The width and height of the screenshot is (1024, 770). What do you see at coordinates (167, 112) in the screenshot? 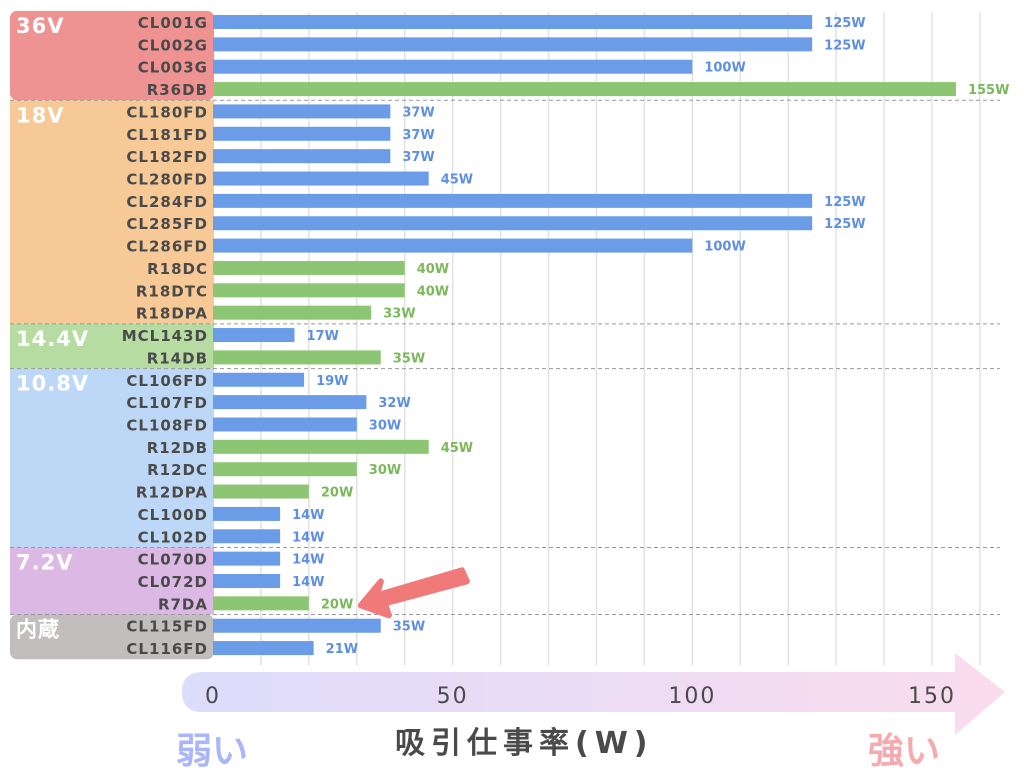
I see `model-label: CL180FD` at bounding box center [167, 112].